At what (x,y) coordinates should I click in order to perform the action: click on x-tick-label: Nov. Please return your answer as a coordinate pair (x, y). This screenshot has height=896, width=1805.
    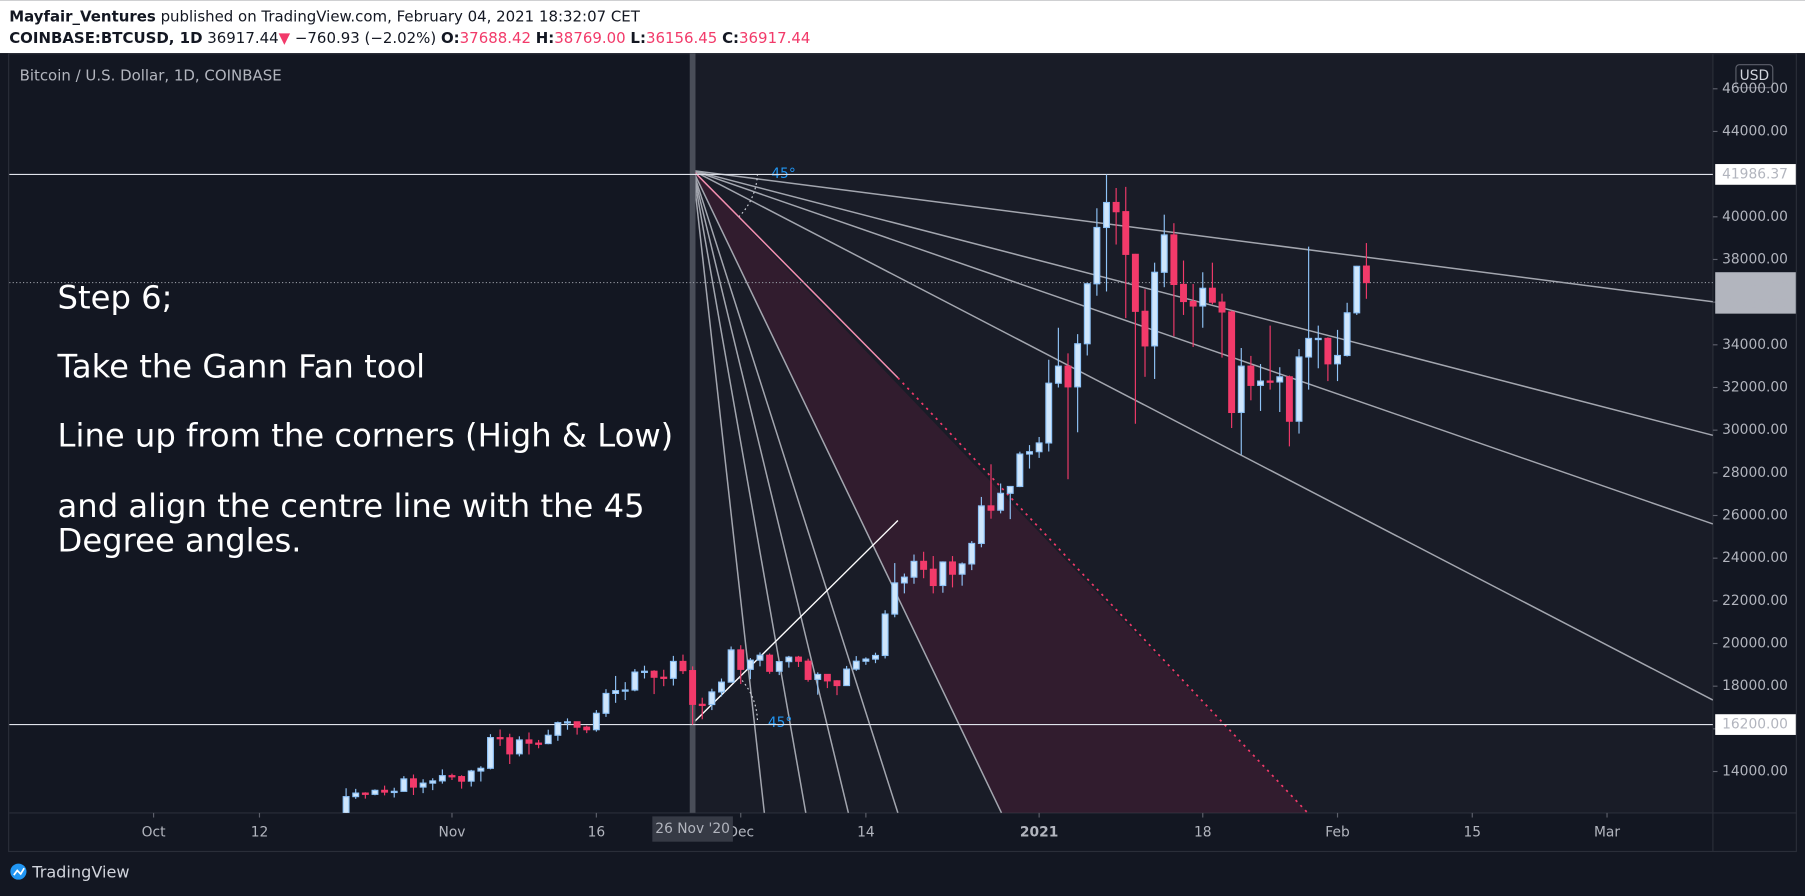
    Looking at the image, I should click on (452, 832).